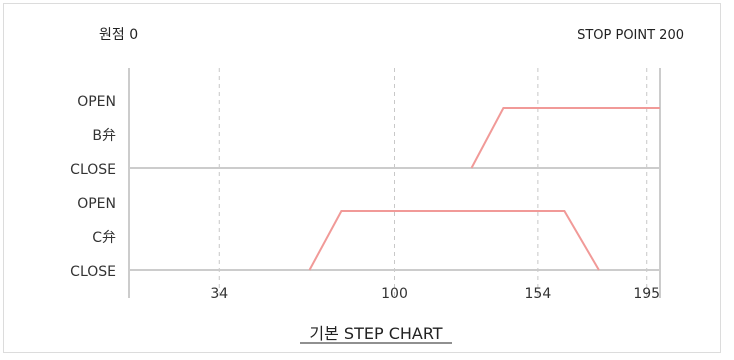  I want to click on x-tick-labels: 34 100 154 195, so click(435, 294).